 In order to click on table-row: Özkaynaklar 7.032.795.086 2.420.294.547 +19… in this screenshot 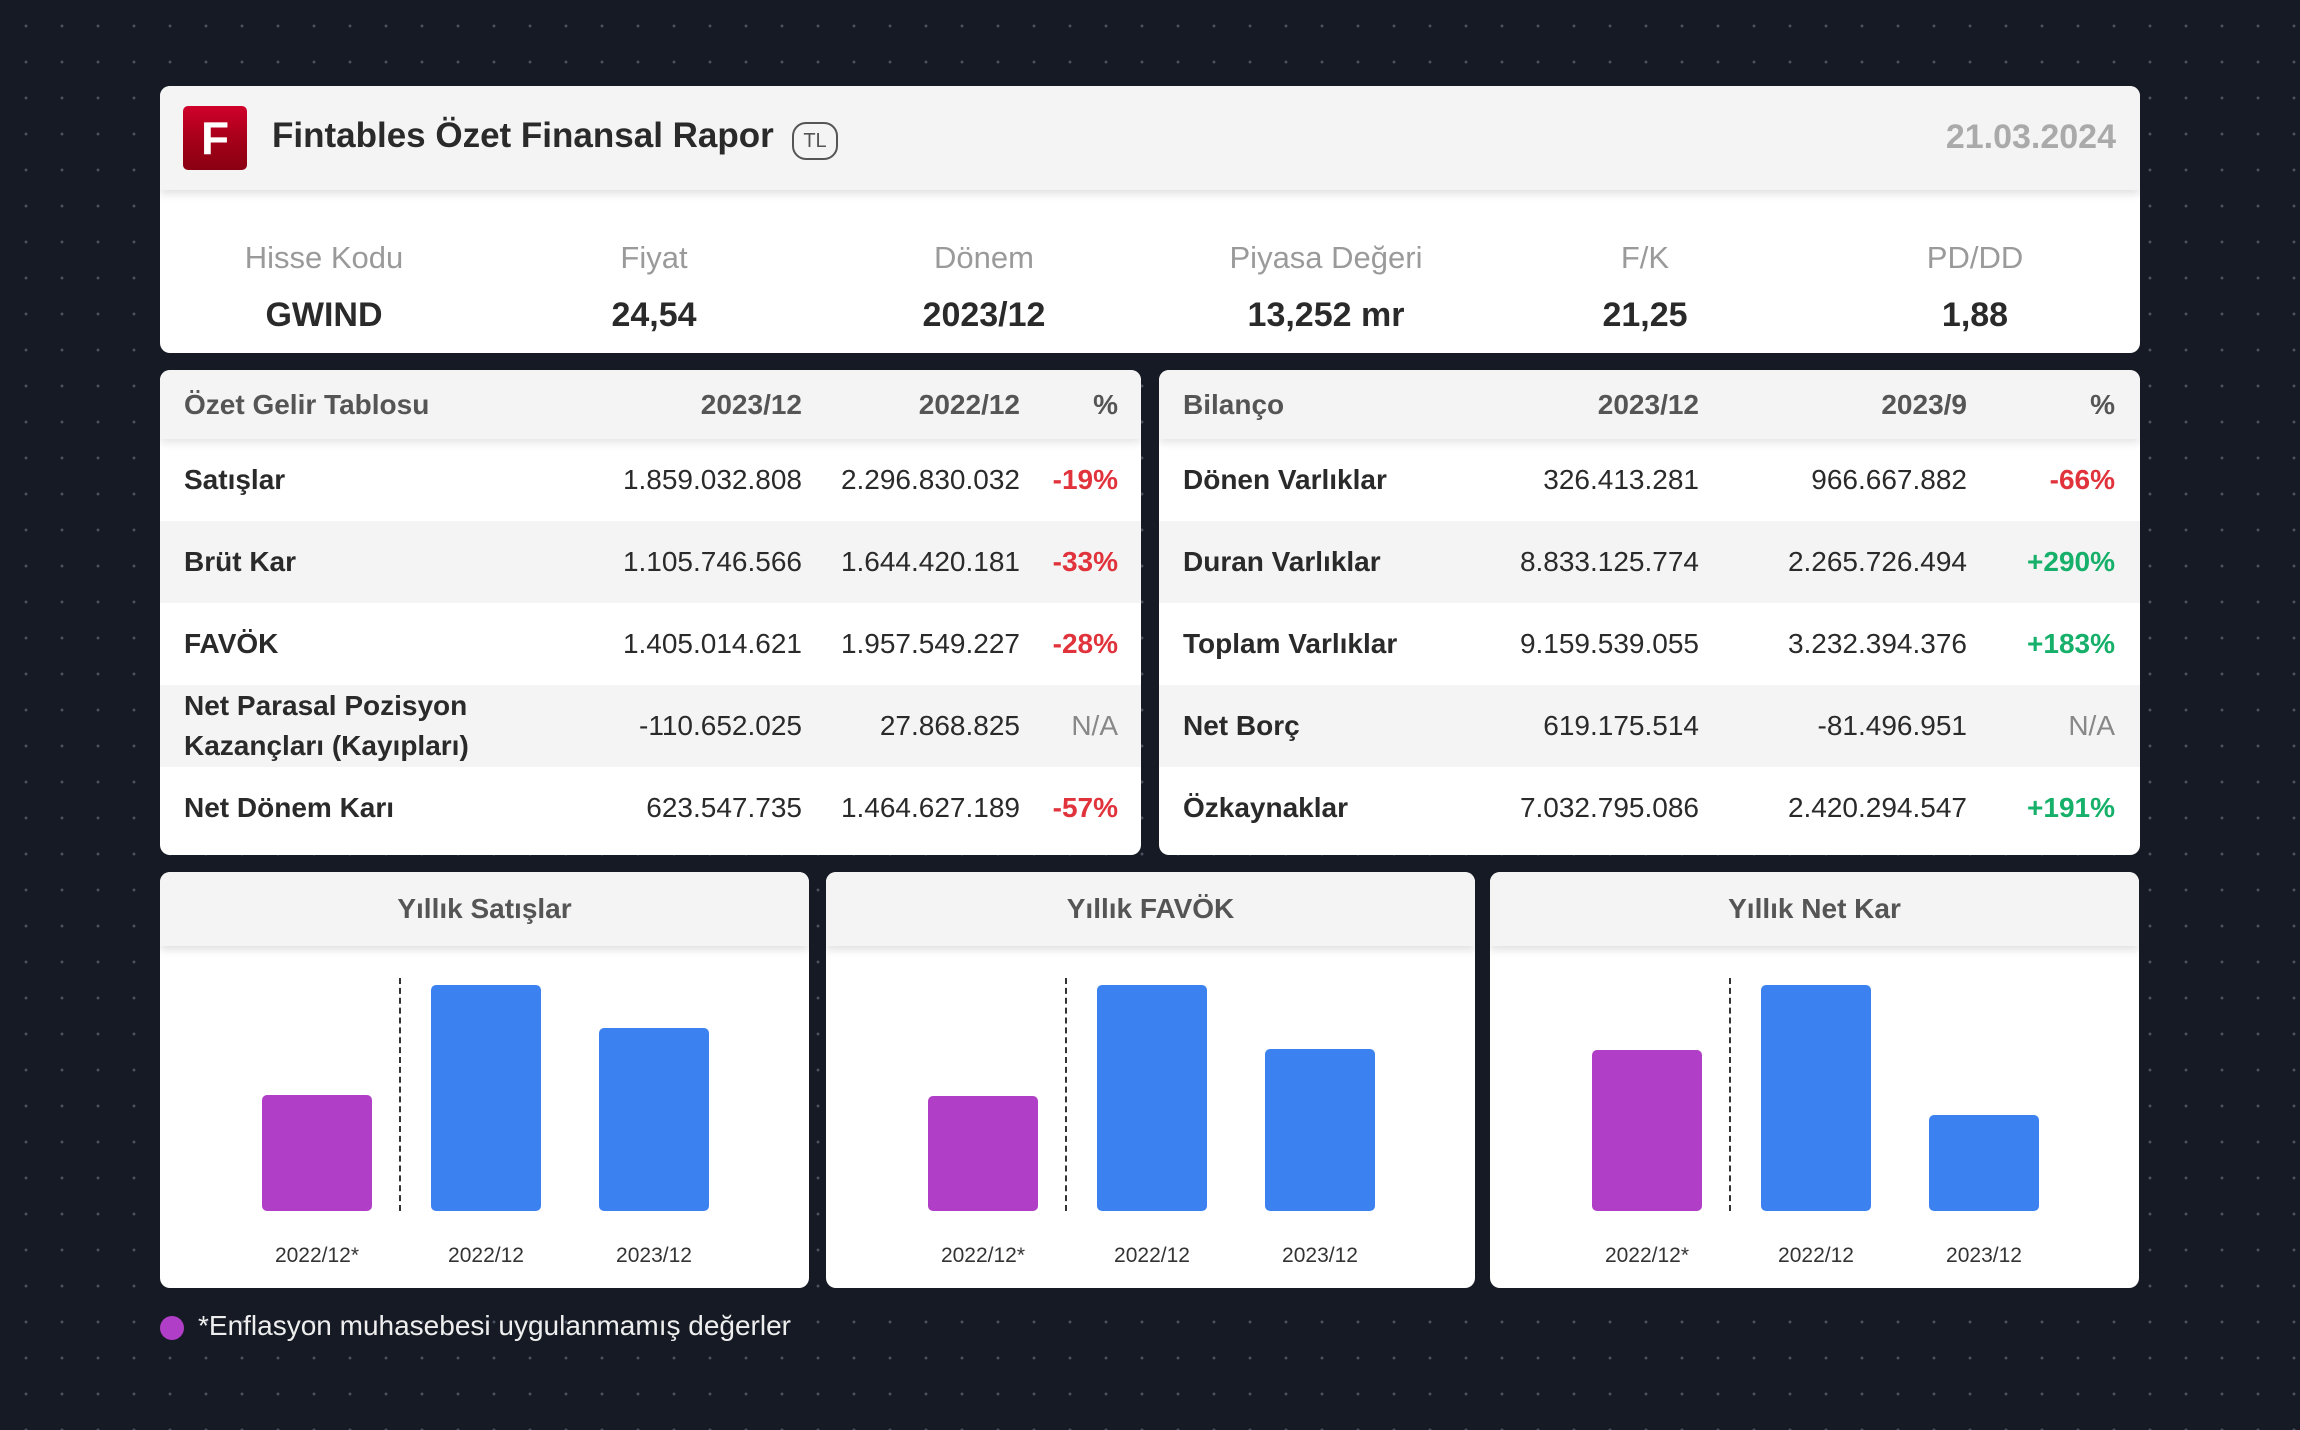, I will do `click(1649, 808)`.